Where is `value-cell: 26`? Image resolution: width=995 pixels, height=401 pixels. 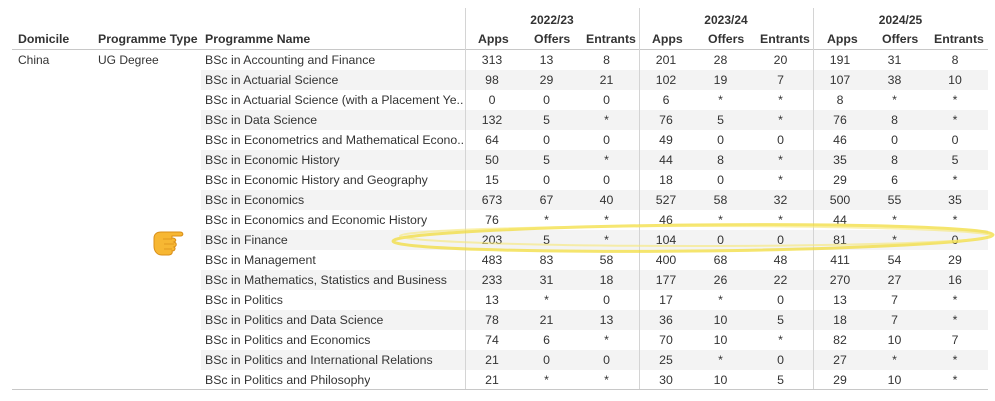 value-cell: 26 is located at coordinates (720, 280).